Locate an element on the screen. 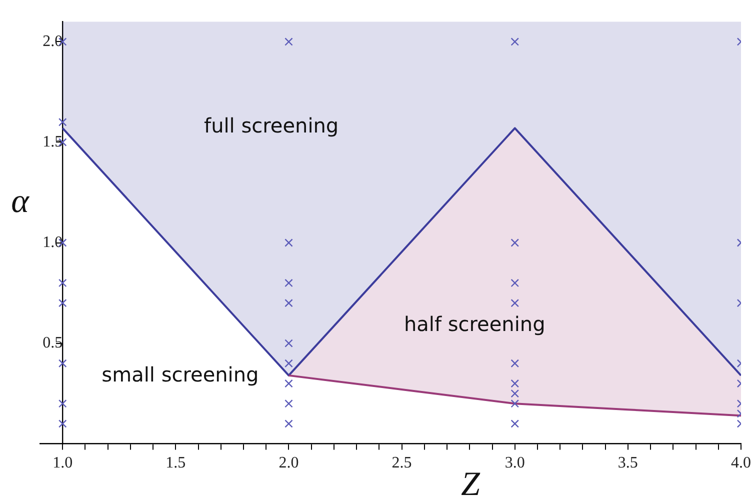  x-tick-label: 2.5 is located at coordinates (402, 463).